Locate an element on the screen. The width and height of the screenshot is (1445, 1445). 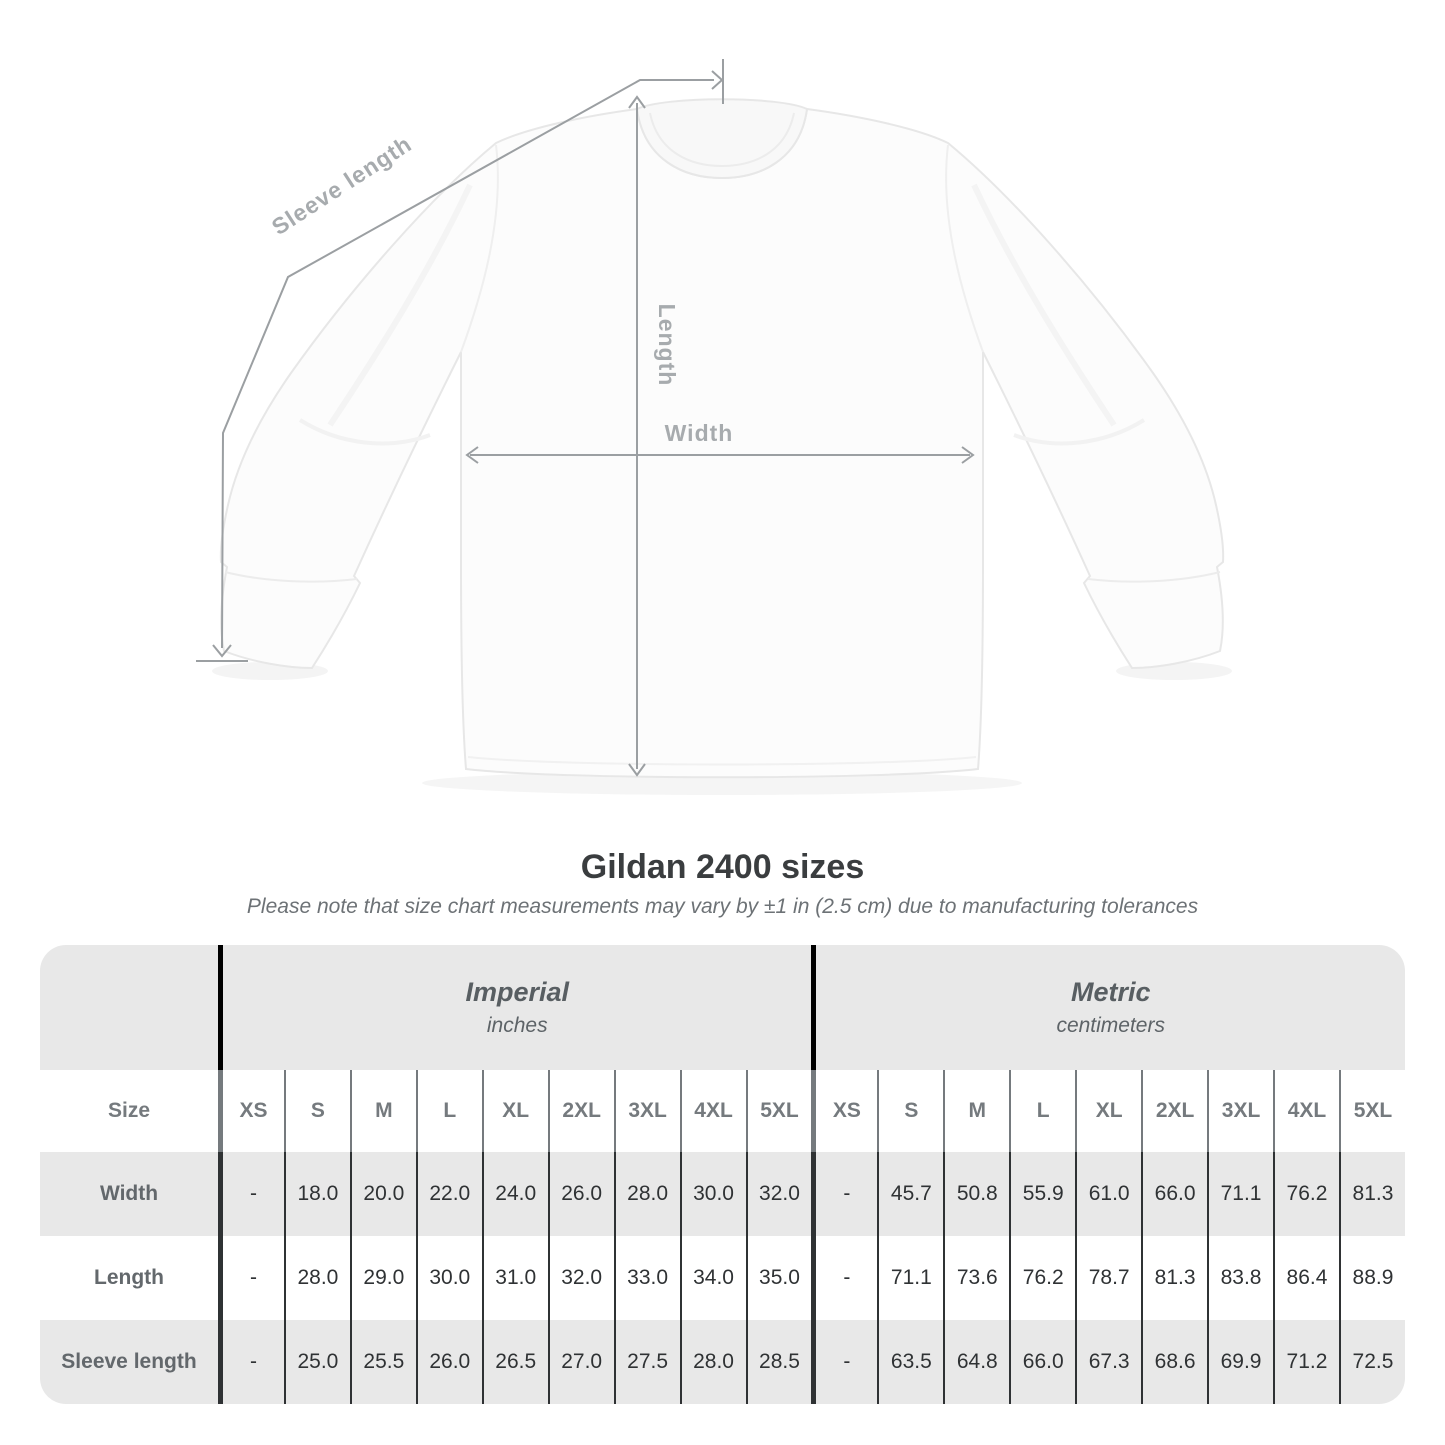
armhole-seam-right is located at coordinates (964, 248).